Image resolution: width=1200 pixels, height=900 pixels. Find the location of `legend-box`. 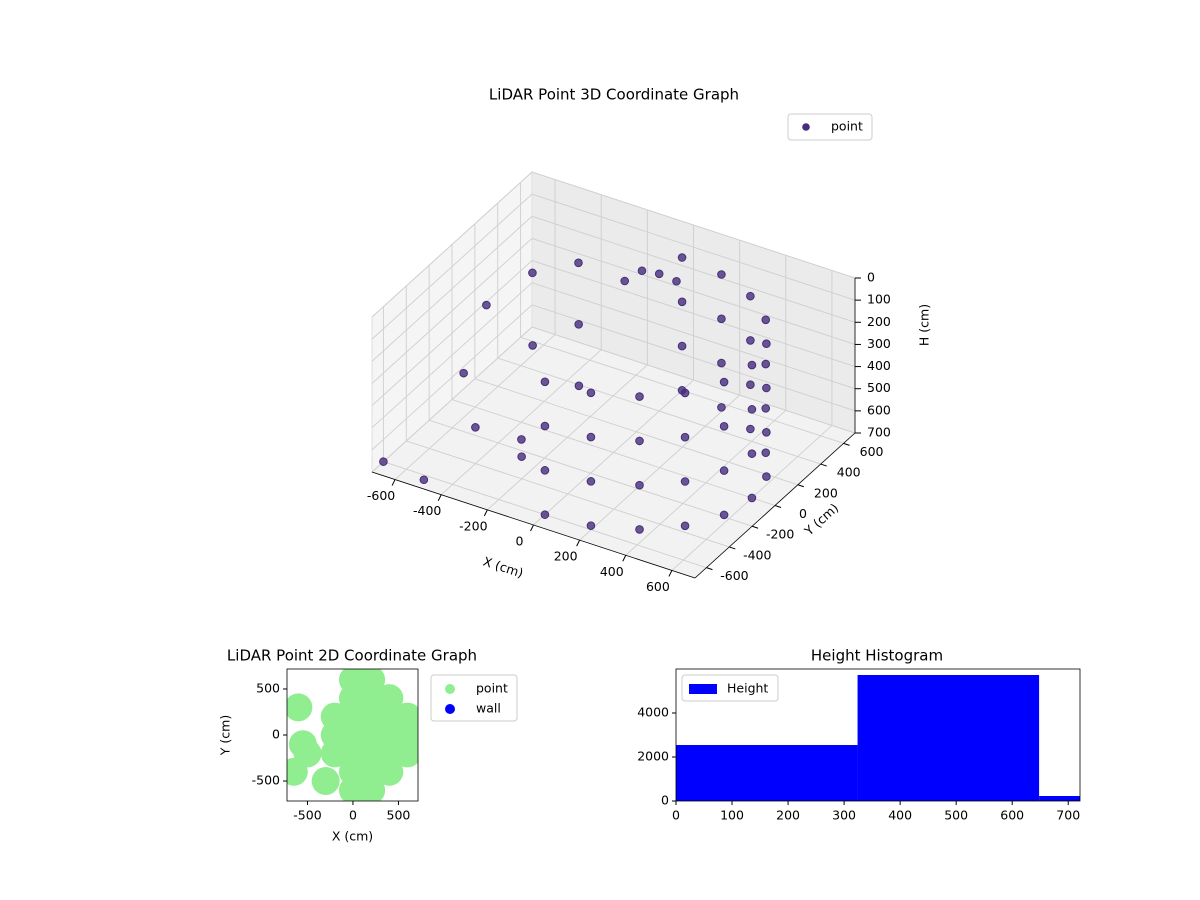

legend-box is located at coordinates (830, 127).